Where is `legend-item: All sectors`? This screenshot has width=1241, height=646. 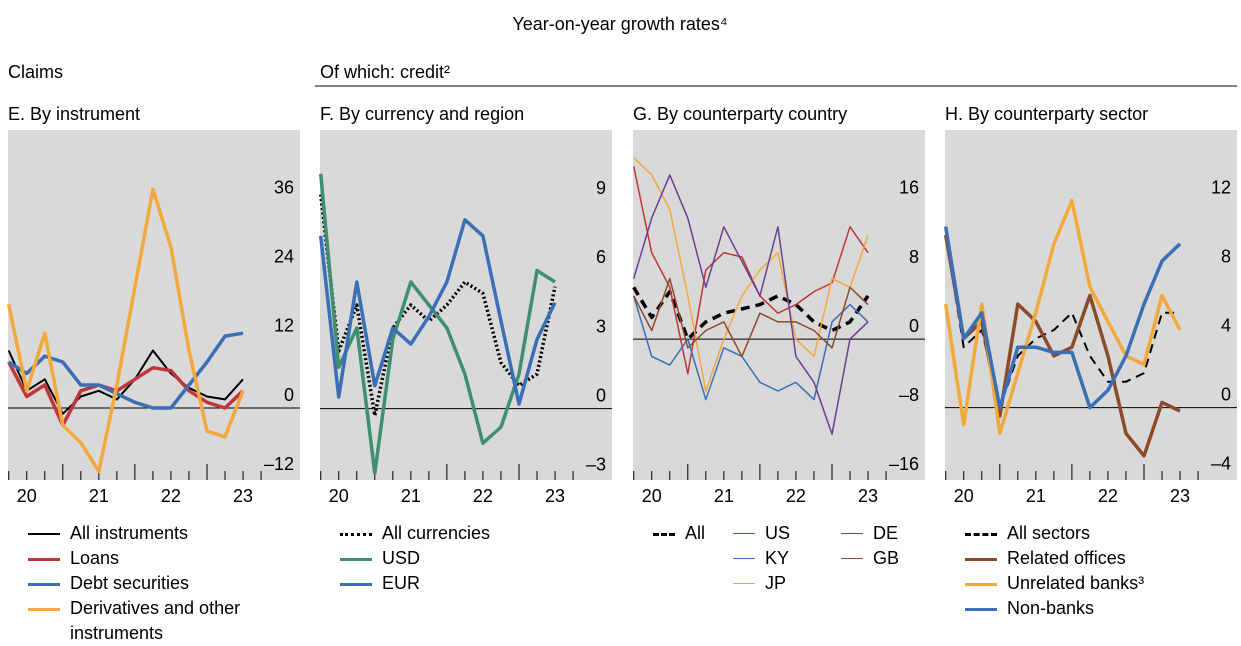 legend-item: All sectors is located at coordinates (1085, 533).